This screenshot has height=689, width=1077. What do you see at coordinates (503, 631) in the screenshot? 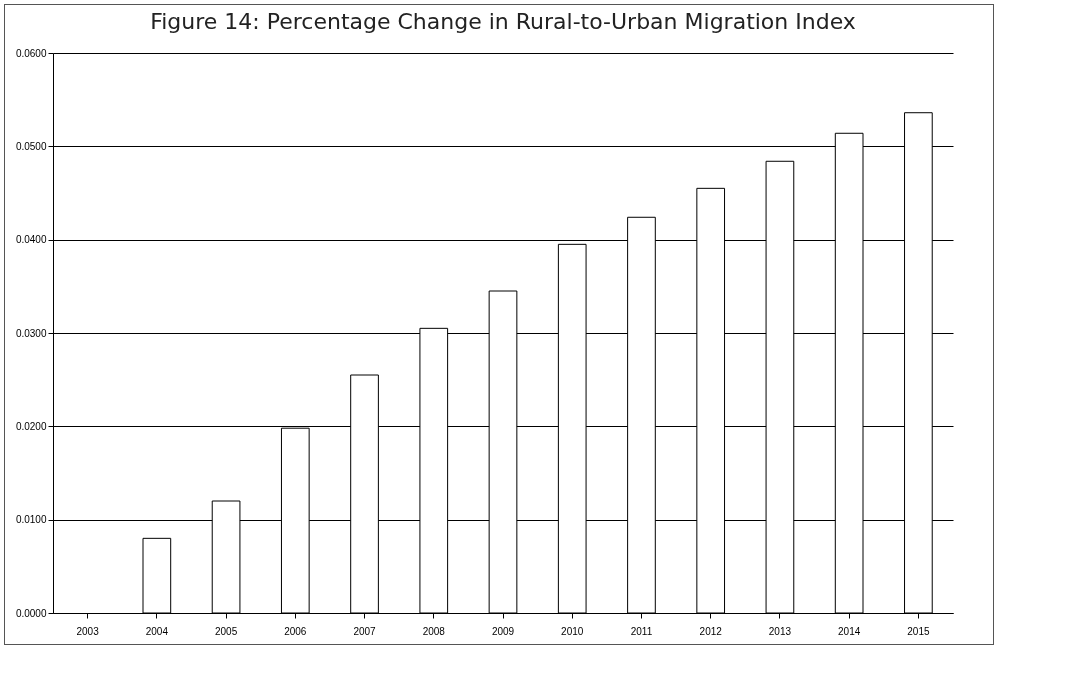
I see `x-tick-label: 2009` at bounding box center [503, 631].